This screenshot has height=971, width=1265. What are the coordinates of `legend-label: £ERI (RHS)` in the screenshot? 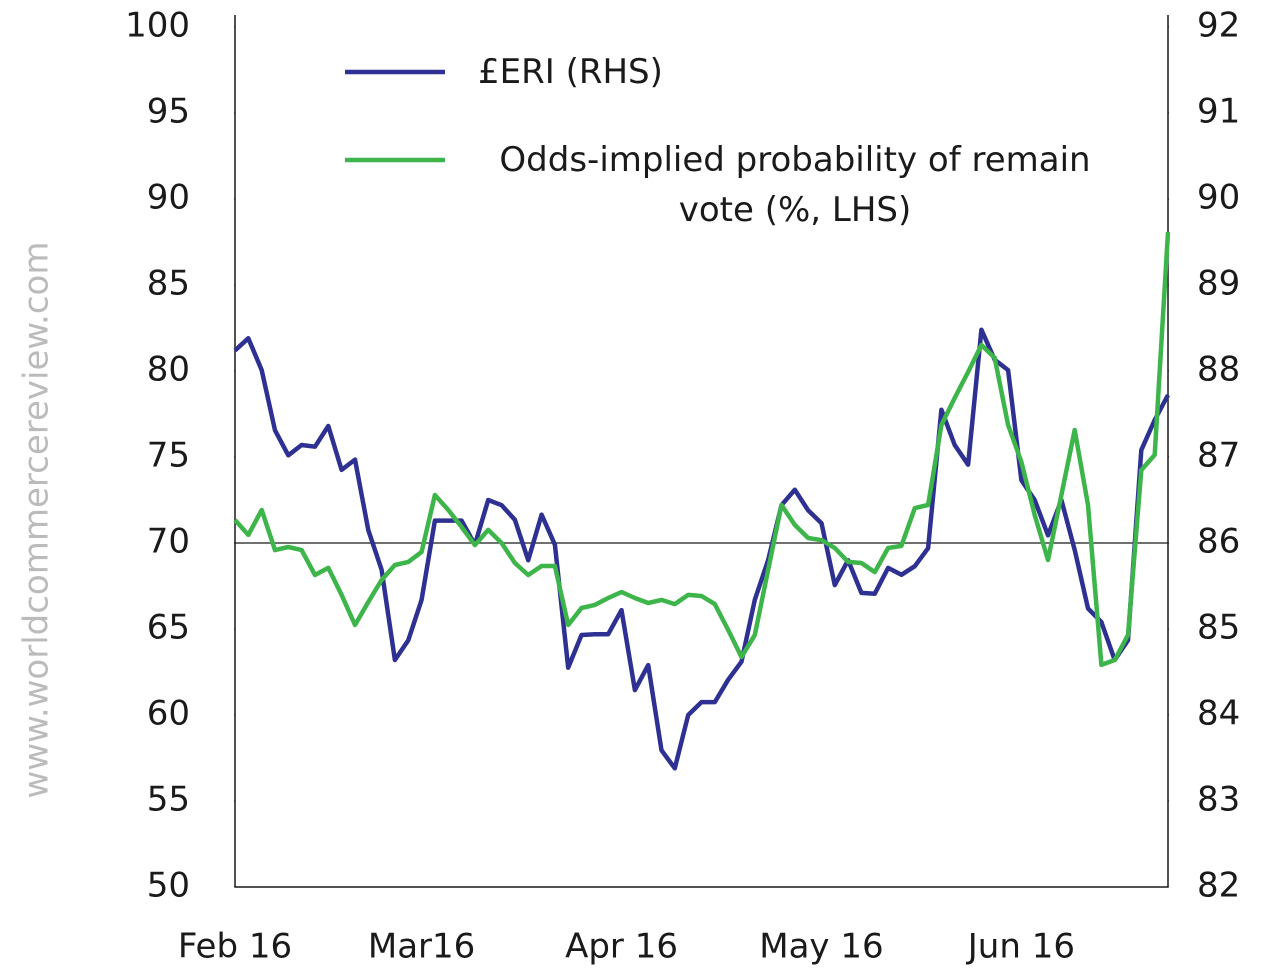 It's located at (570, 72).